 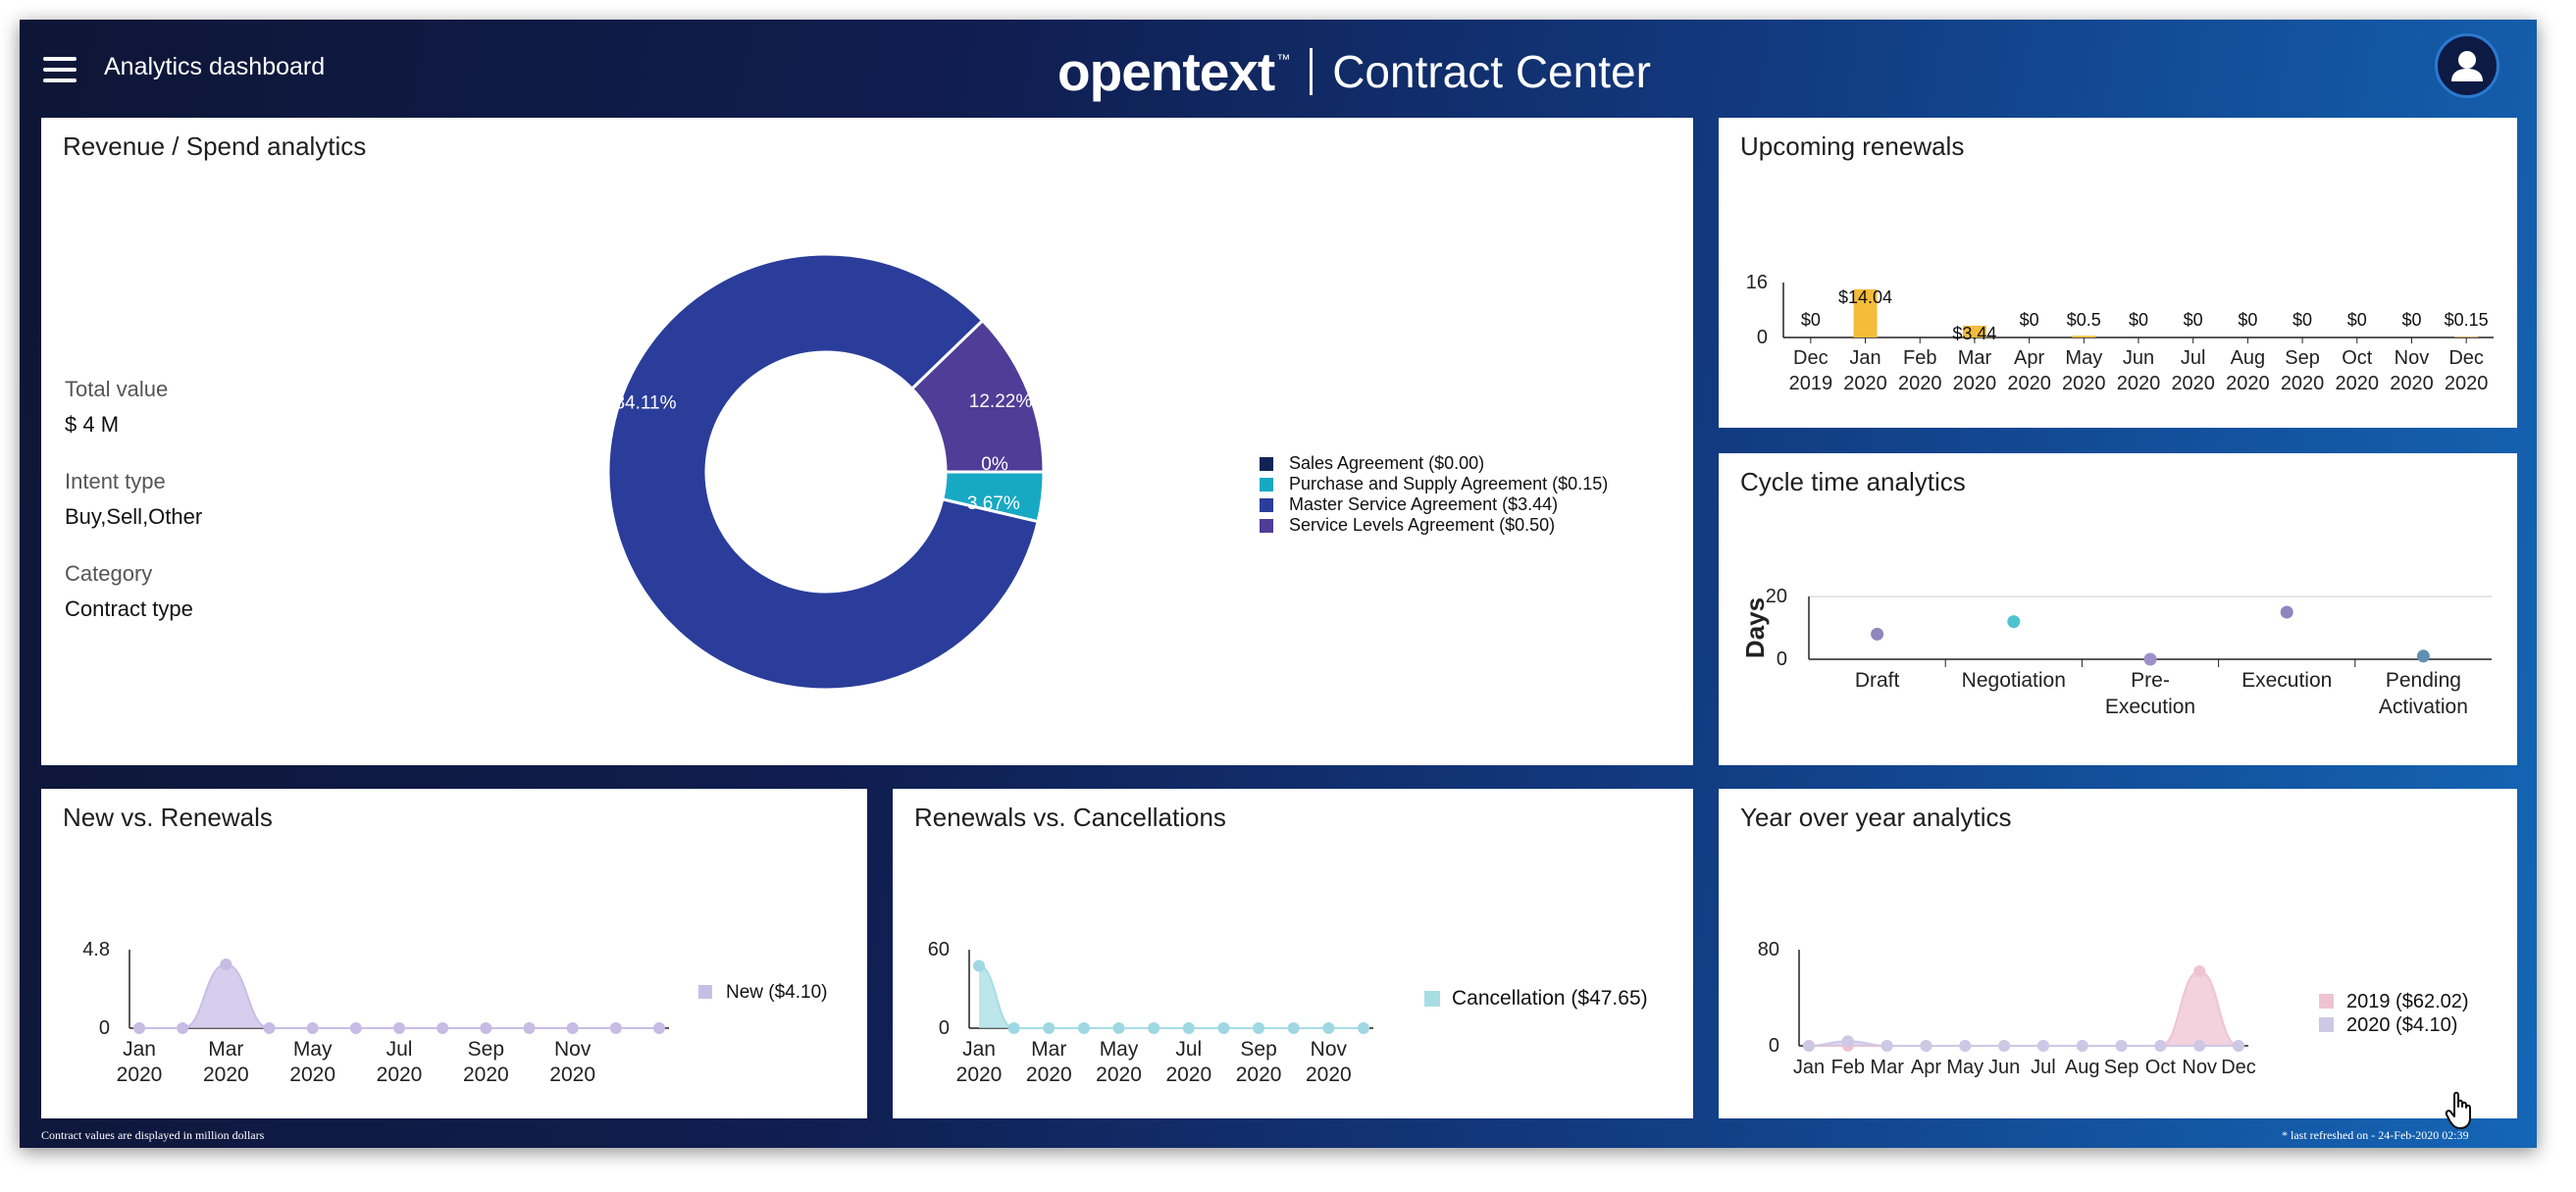 What do you see at coordinates (645, 403) in the screenshot?
I see `donut-slice-label: 84.11%` at bounding box center [645, 403].